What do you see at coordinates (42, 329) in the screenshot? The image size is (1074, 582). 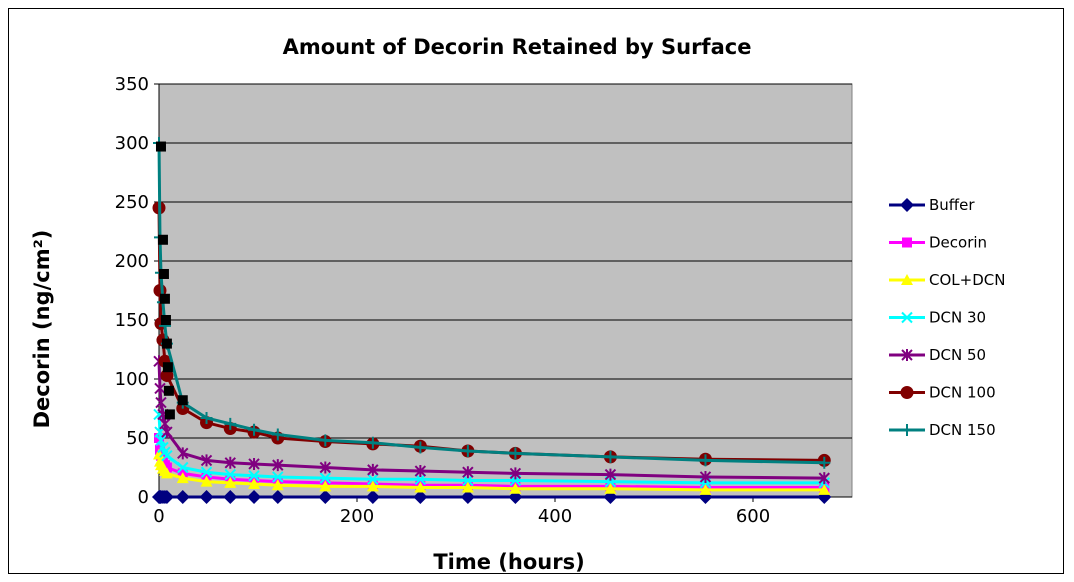 I see `y-axis-title: Decorin (ng/cm²)` at bounding box center [42, 329].